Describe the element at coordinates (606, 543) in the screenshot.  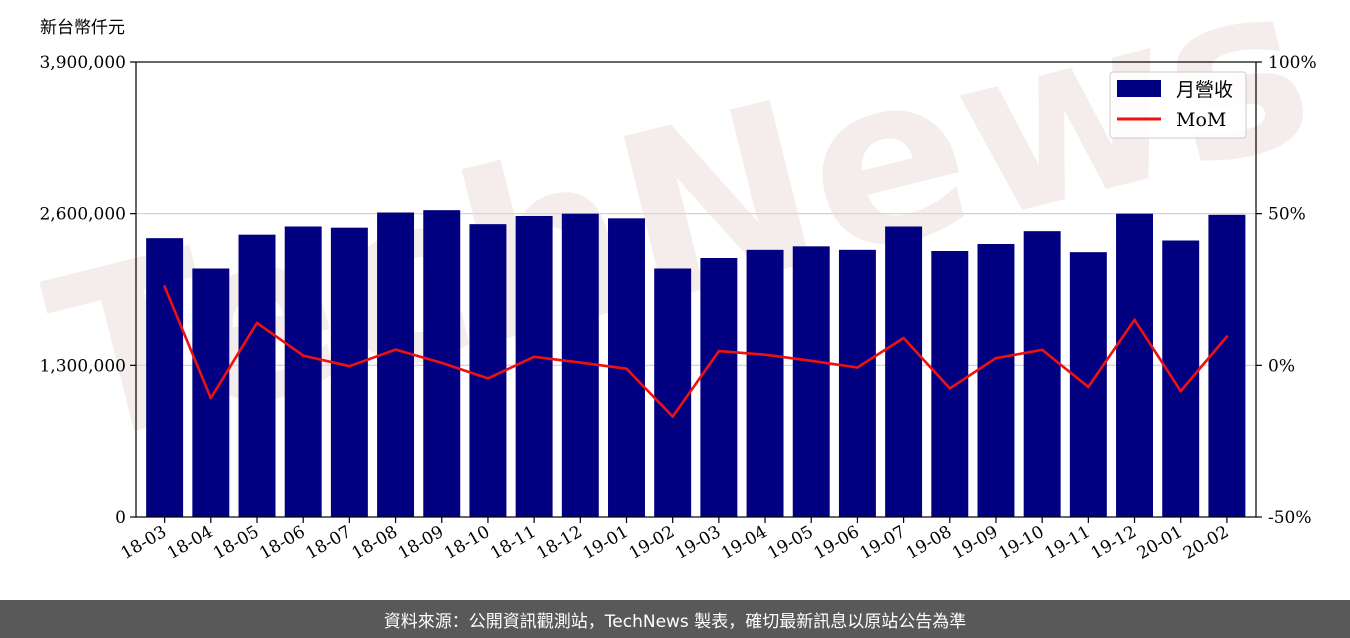
I see `x-tick-label: 19-01` at that location.